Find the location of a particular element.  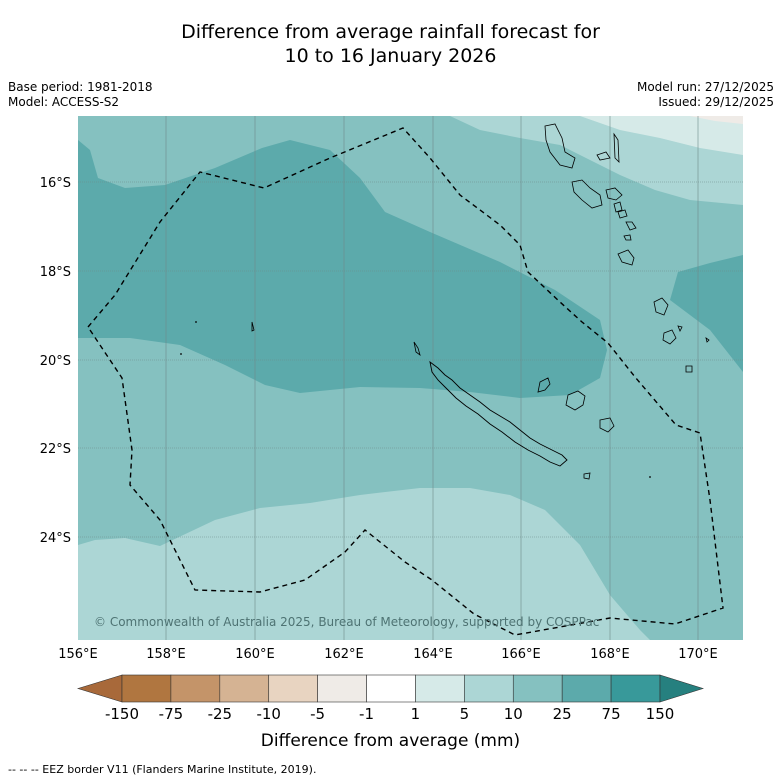

lon-label: 170°E is located at coordinates (698, 654).